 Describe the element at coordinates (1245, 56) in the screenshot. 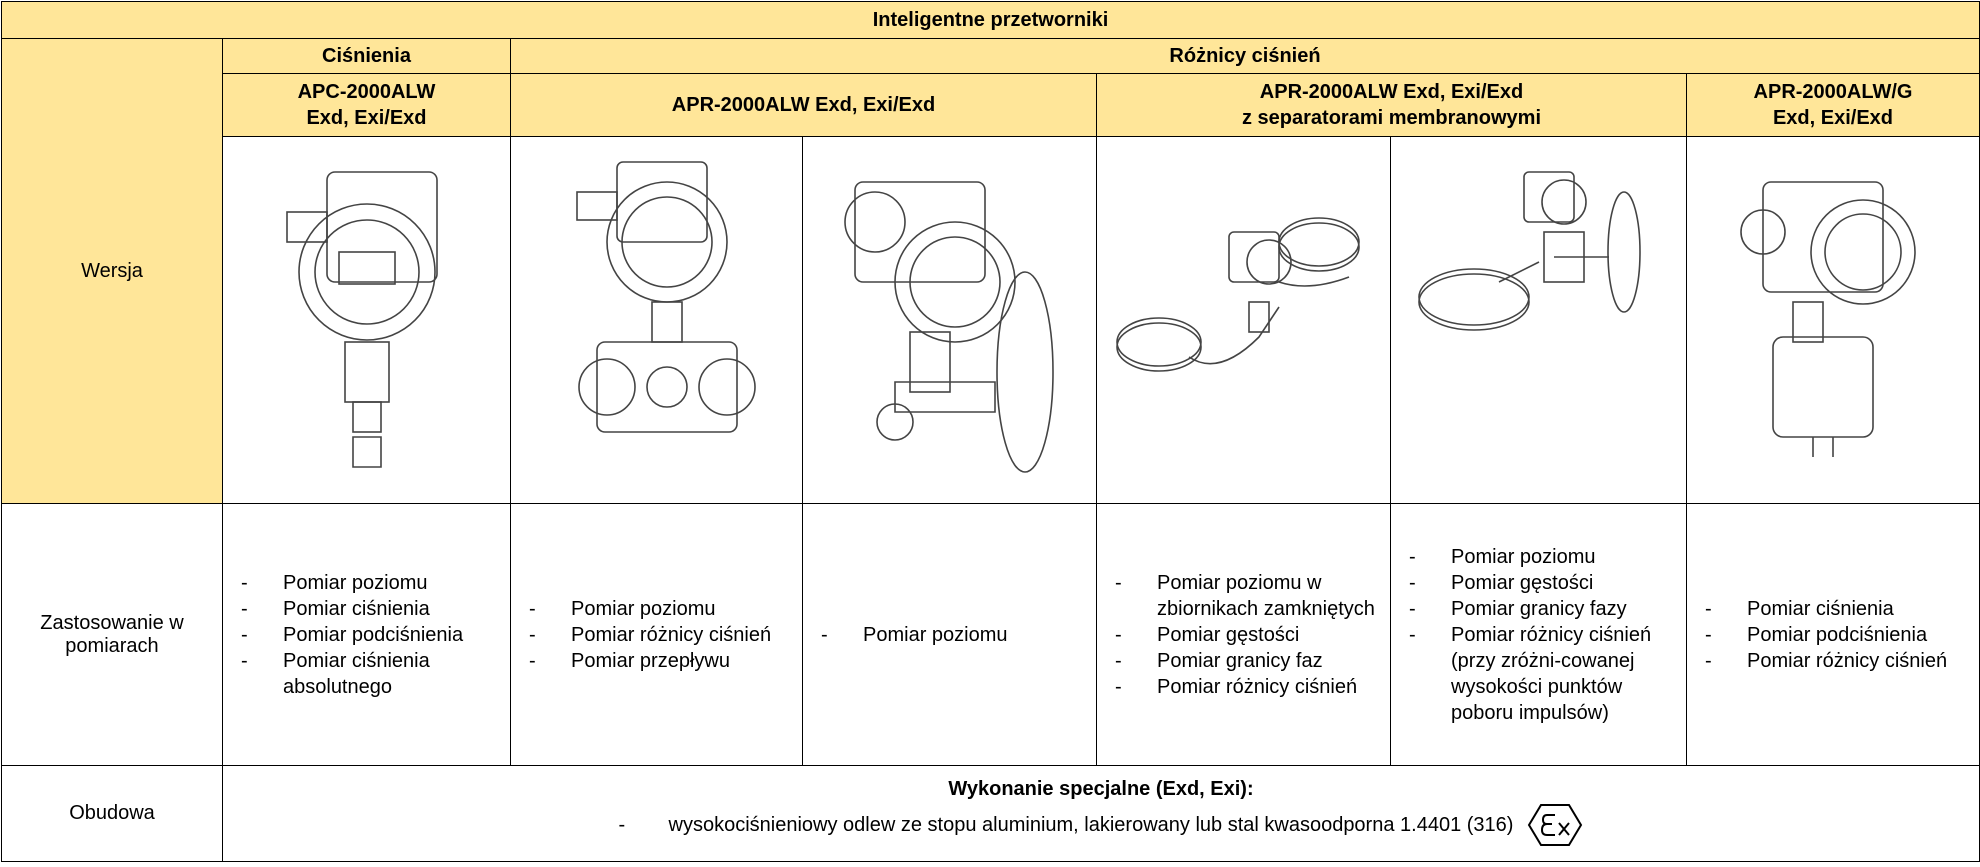

I see `group-header: Różnicy ciśnień` at that location.